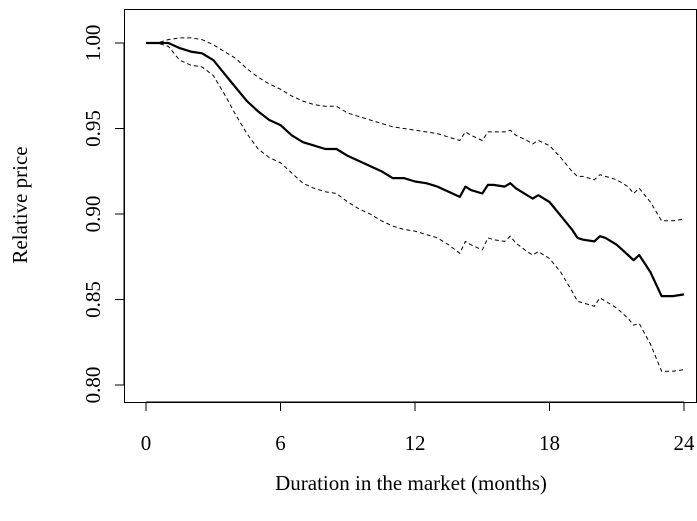 The width and height of the screenshot is (697, 521). What do you see at coordinates (418, 428) in the screenshot?
I see `x-axis: 0 6 12 18 24` at bounding box center [418, 428].